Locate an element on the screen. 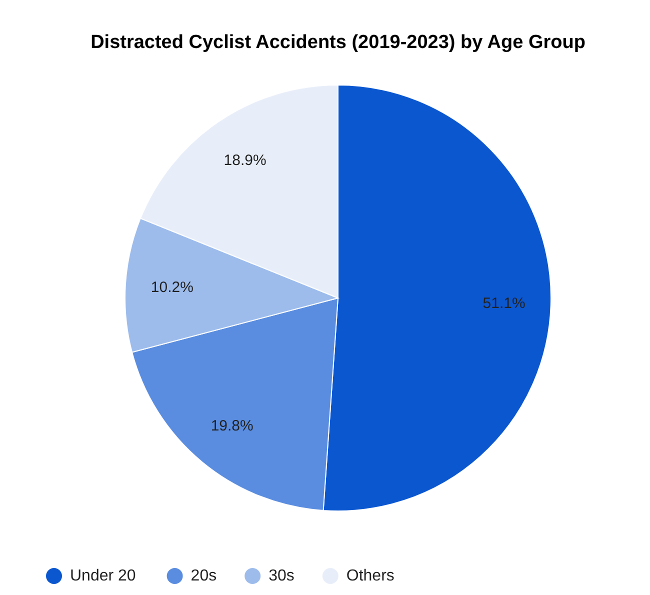 This screenshot has width=650, height=595. data-label: 18.9% is located at coordinates (245, 160).